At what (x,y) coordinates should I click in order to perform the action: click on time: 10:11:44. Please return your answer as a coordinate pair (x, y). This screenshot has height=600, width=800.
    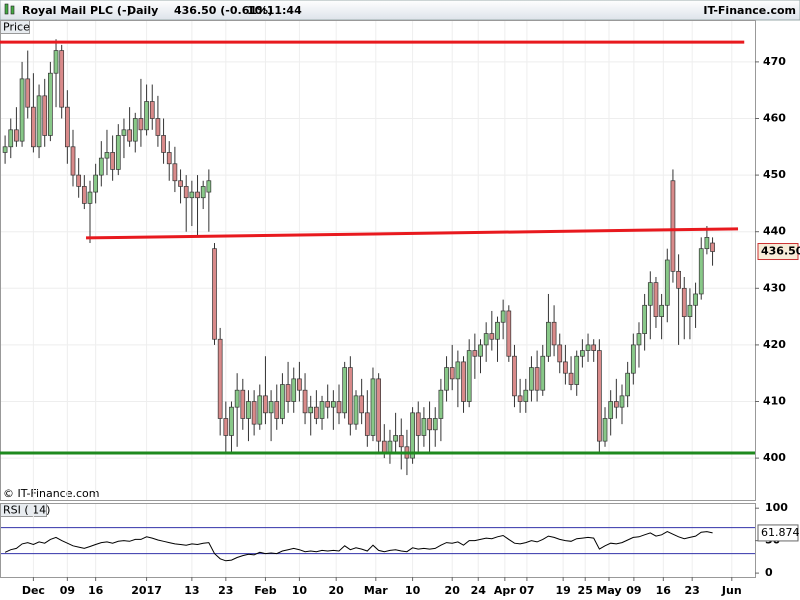
    Looking at the image, I should click on (274, 10).